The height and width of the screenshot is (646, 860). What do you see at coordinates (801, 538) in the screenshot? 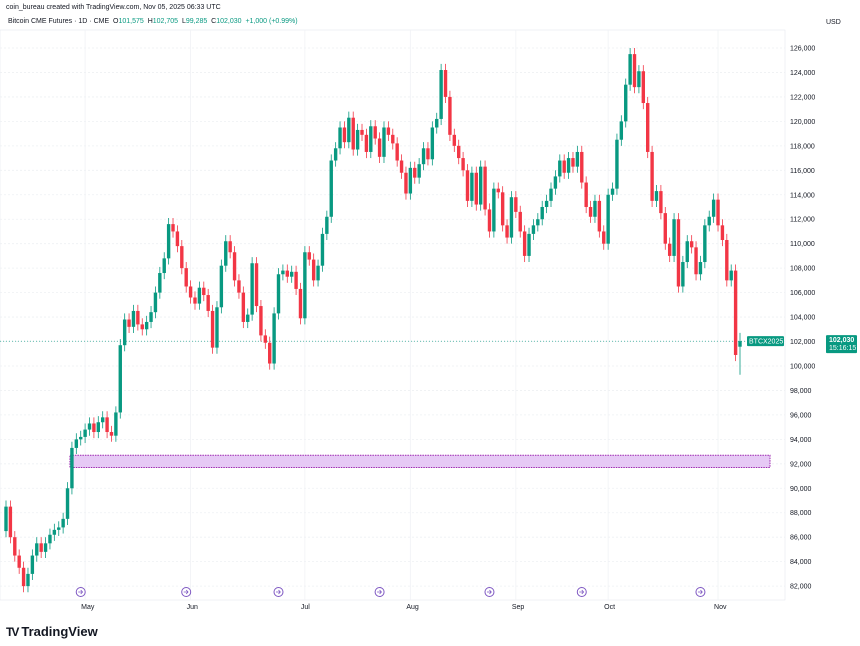
I see `price-tick: 86,000` at bounding box center [801, 538].